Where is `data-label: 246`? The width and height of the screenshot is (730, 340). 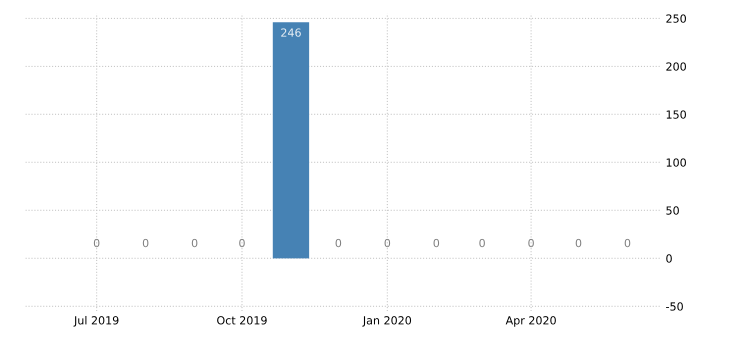
data-label: 246 is located at coordinates (291, 32).